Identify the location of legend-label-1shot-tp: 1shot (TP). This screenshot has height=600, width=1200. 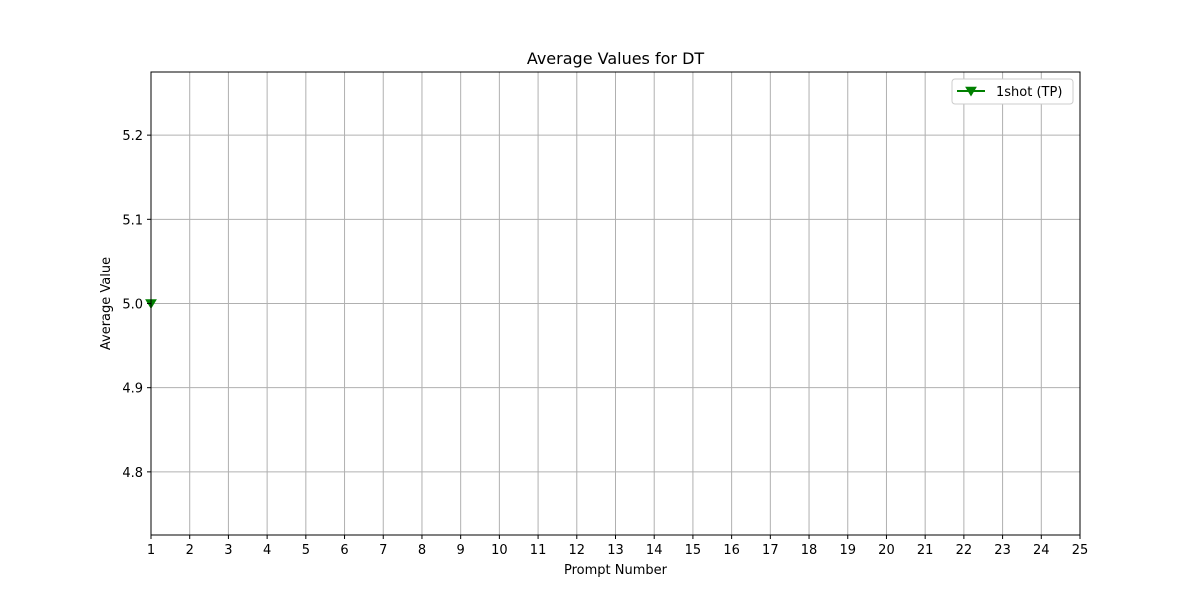
(1029, 92).